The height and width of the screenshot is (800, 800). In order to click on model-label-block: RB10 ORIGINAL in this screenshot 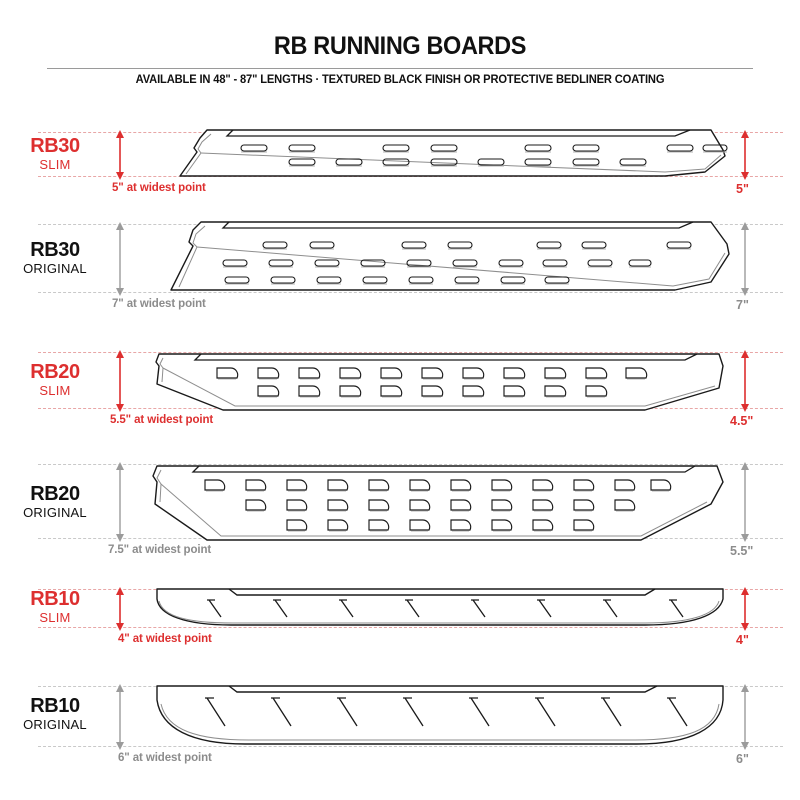, I will do `click(55, 715)`.